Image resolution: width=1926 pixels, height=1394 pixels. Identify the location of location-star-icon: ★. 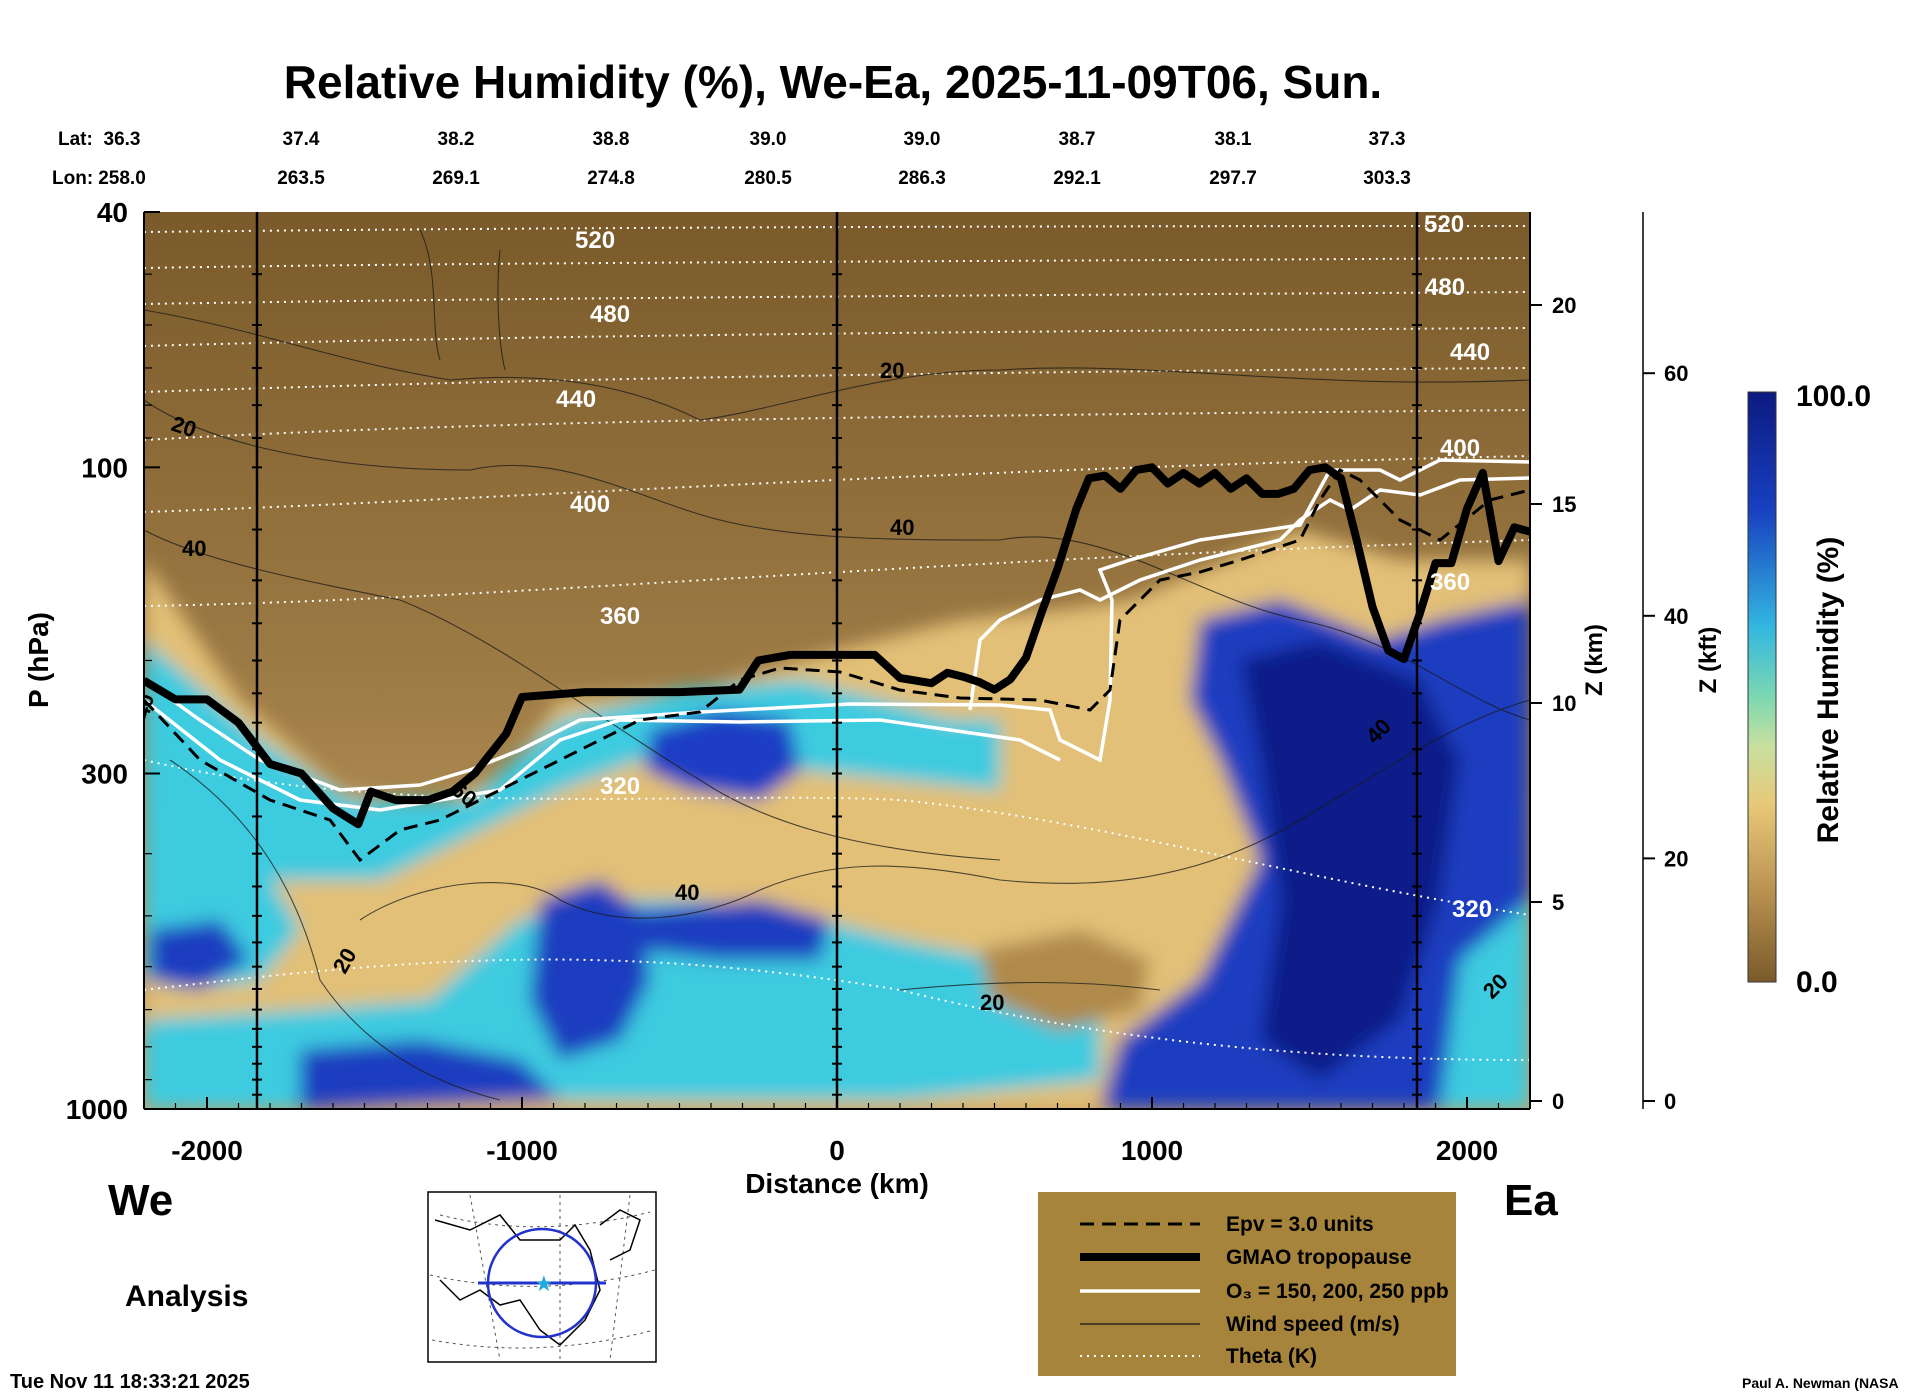
(544, 1284).